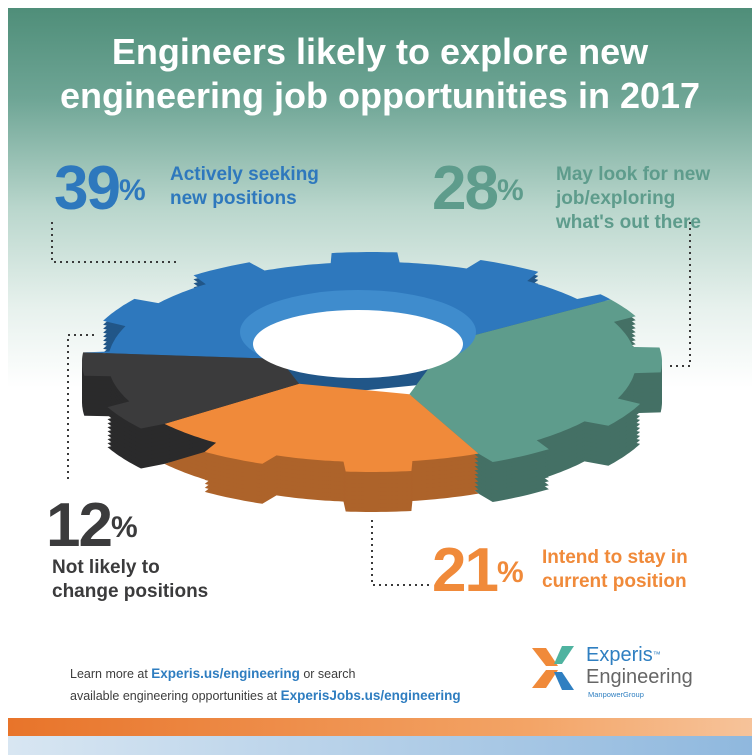 The image size is (752, 755). Describe the element at coordinates (478, 570) in the screenshot. I see `callout-21-percent: 21%` at that location.